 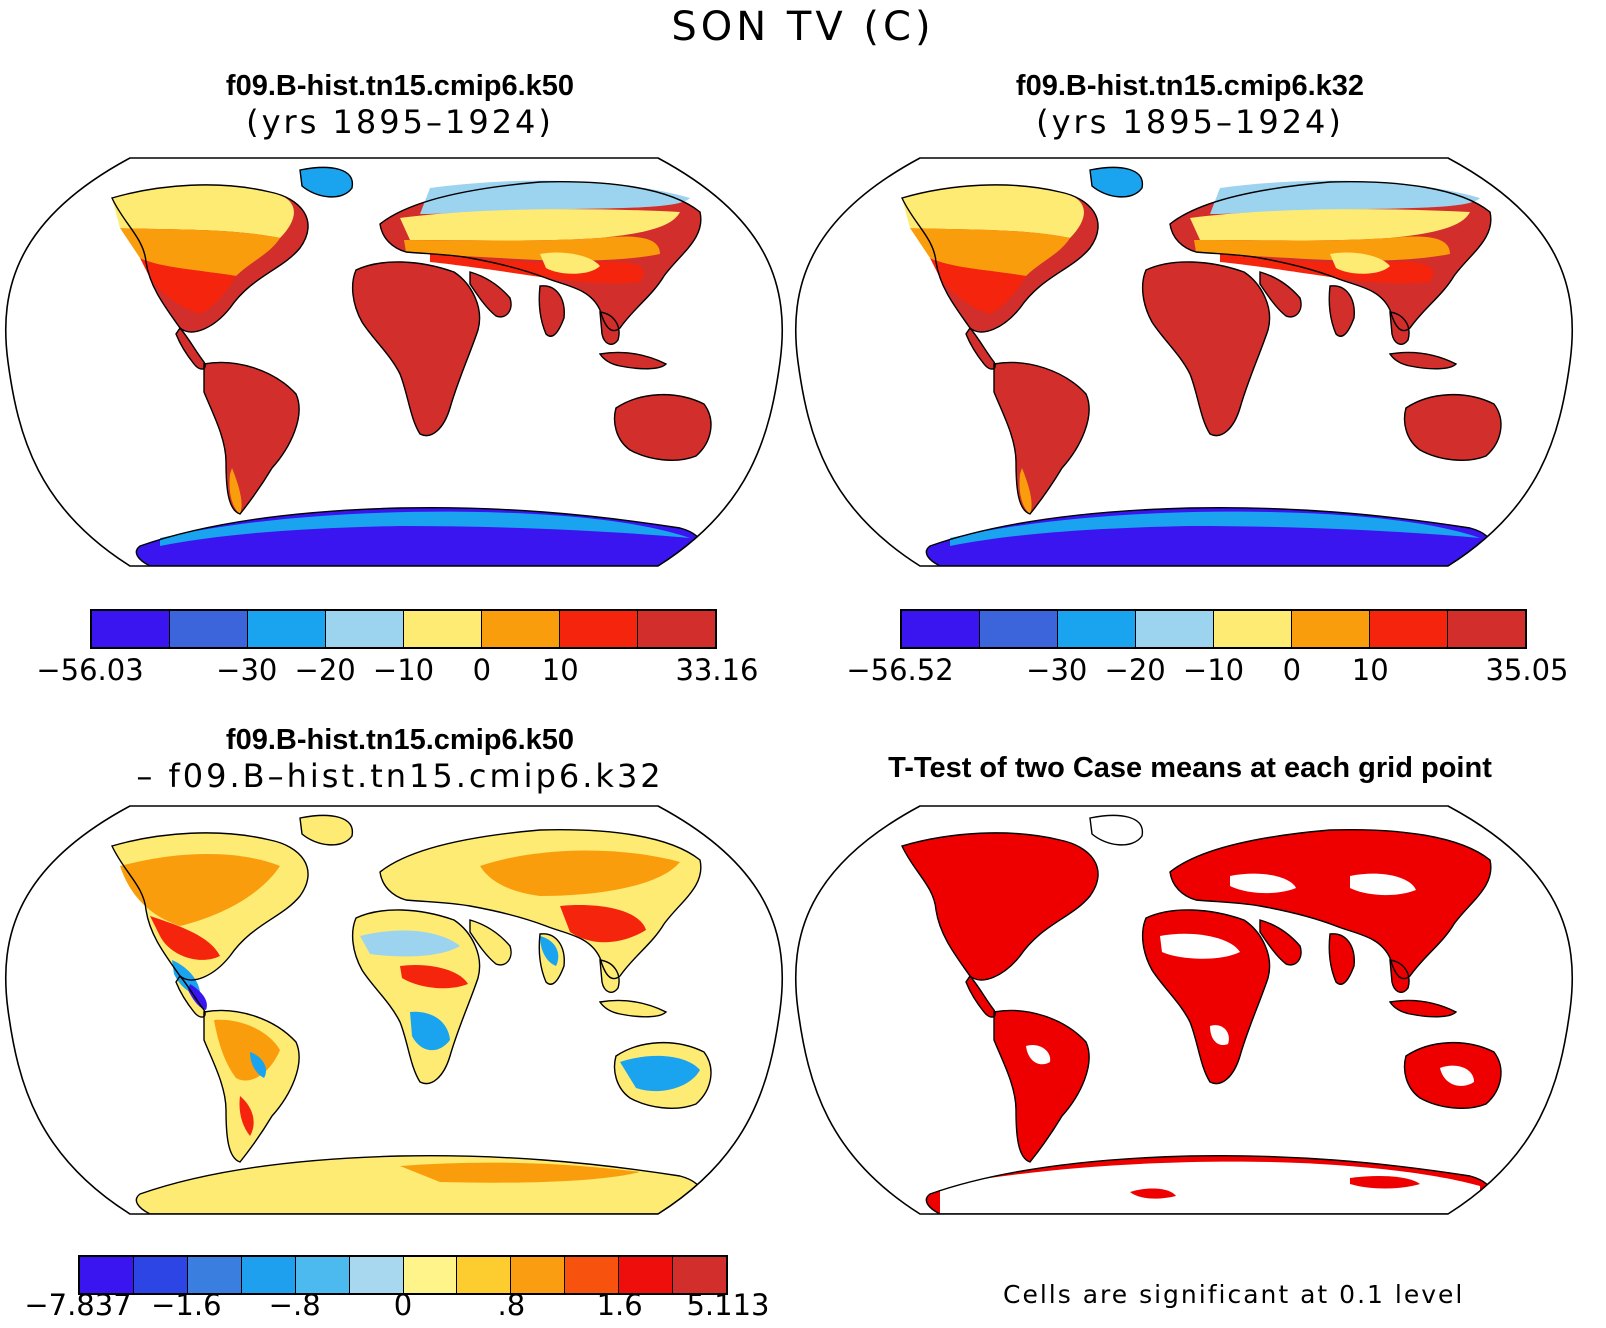 I want to click on land-africa, so click(x=416, y=348).